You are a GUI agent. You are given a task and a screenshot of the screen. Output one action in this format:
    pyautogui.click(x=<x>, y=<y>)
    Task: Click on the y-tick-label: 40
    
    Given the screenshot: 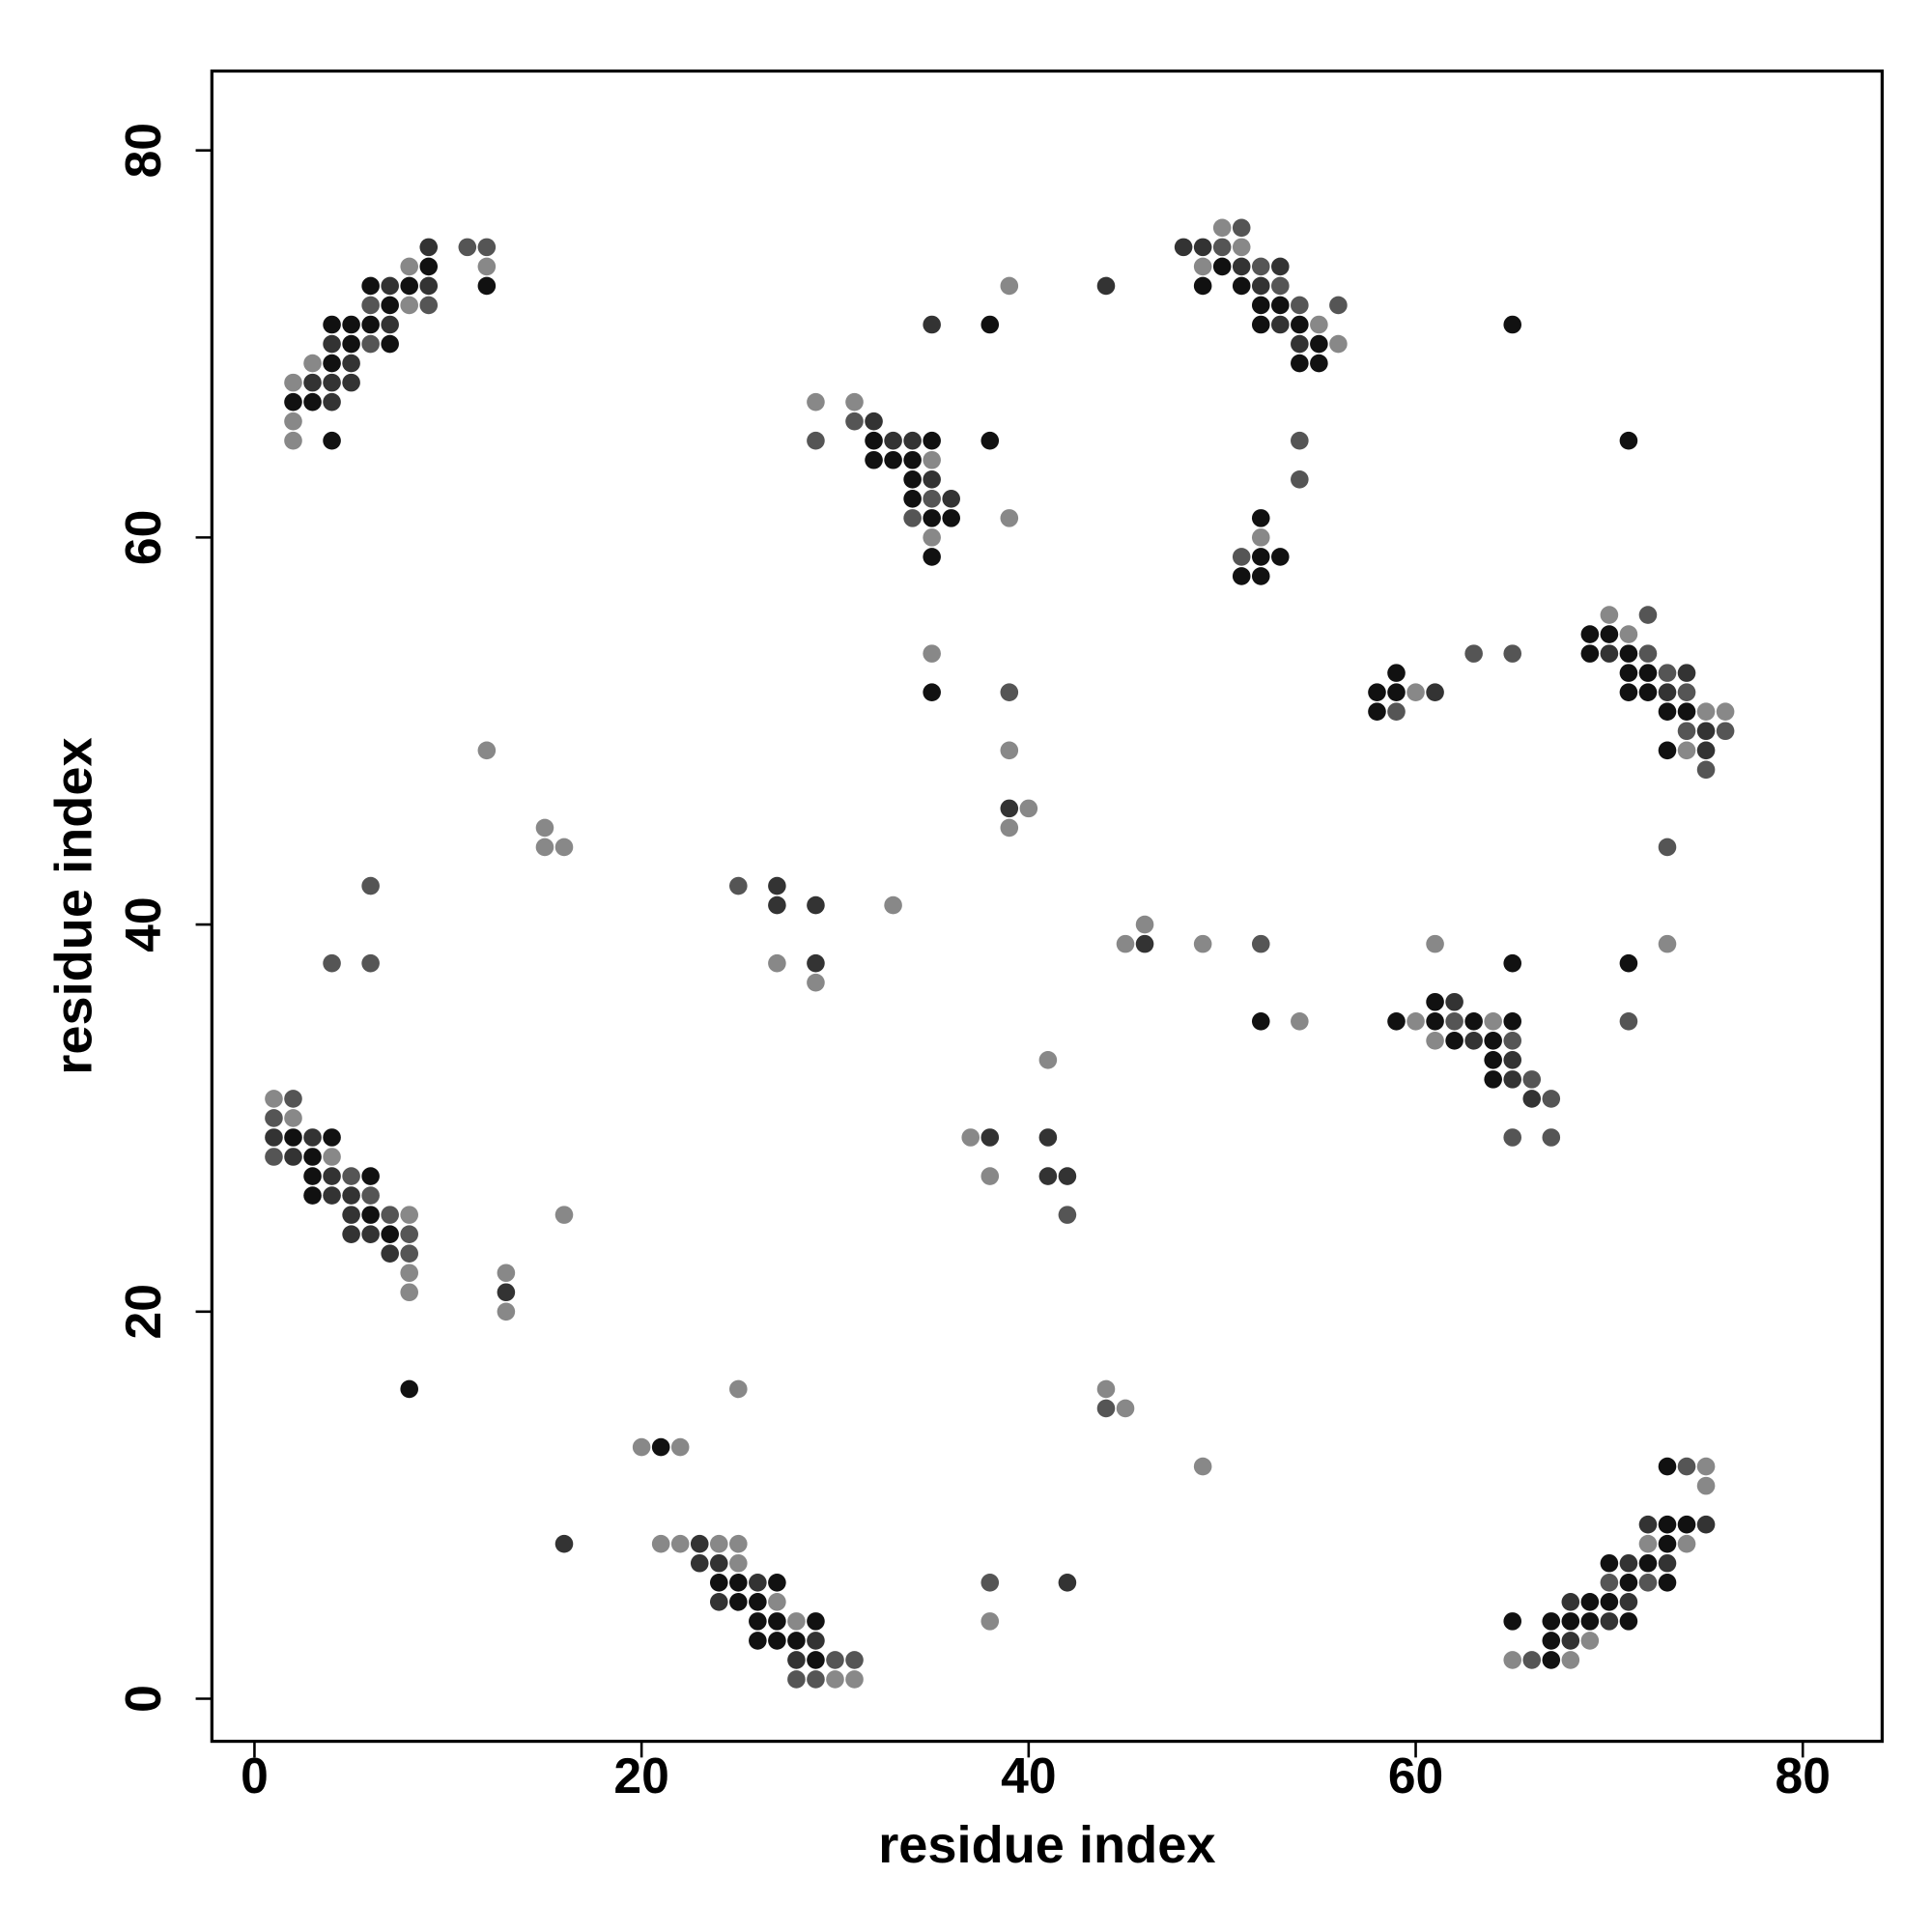 What is the action you would take?
    pyautogui.click(x=143, y=924)
    